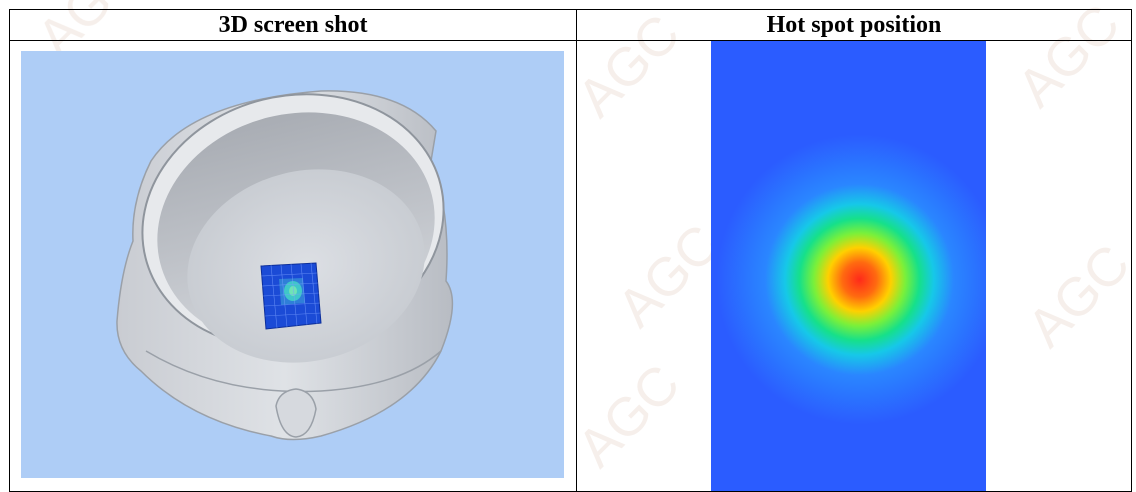  I want to click on header-3d-screenshot: 3D screen shot, so click(293, 25).